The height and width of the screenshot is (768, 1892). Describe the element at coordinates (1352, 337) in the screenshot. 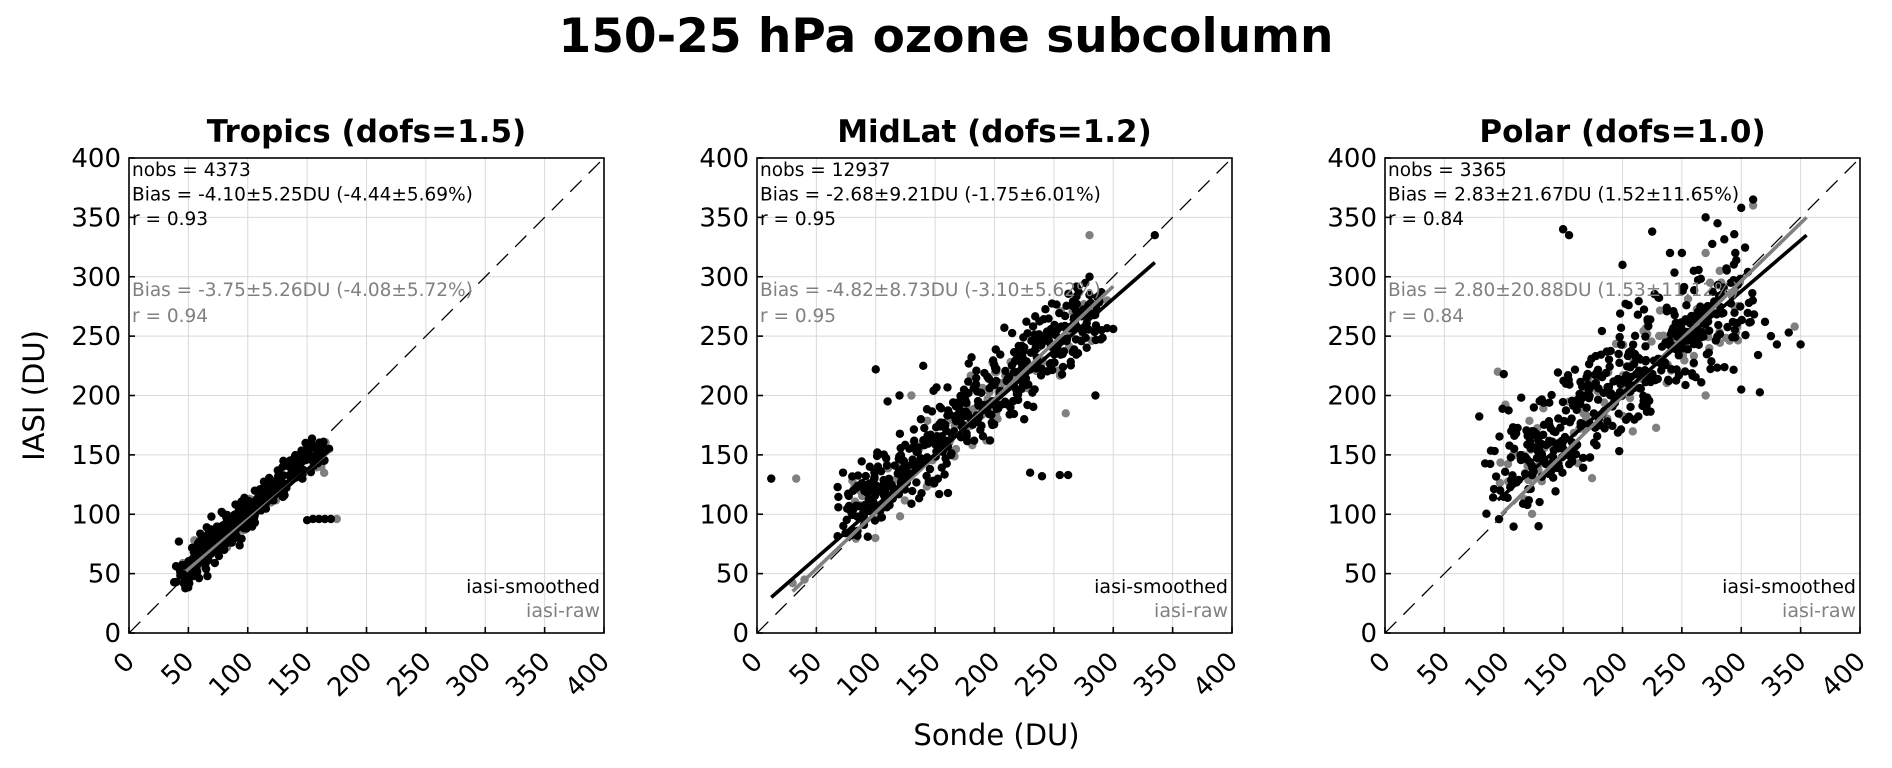

I see `y-tick-label: 250` at that location.